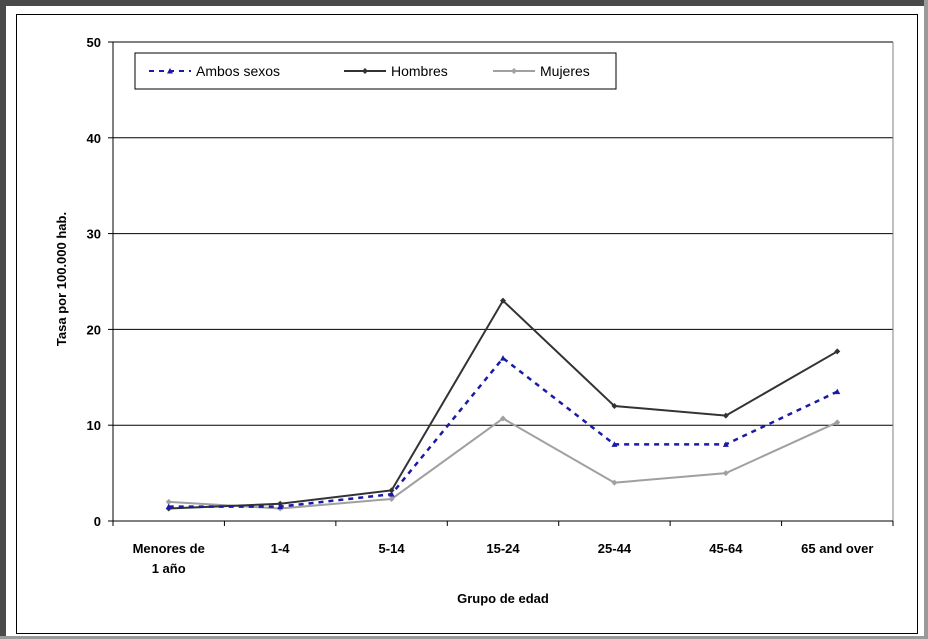 This screenshot has width=928, height=639. Describe the element at coordinates (3, 319) in the screenshot. I see `frame-left-border` at that location.